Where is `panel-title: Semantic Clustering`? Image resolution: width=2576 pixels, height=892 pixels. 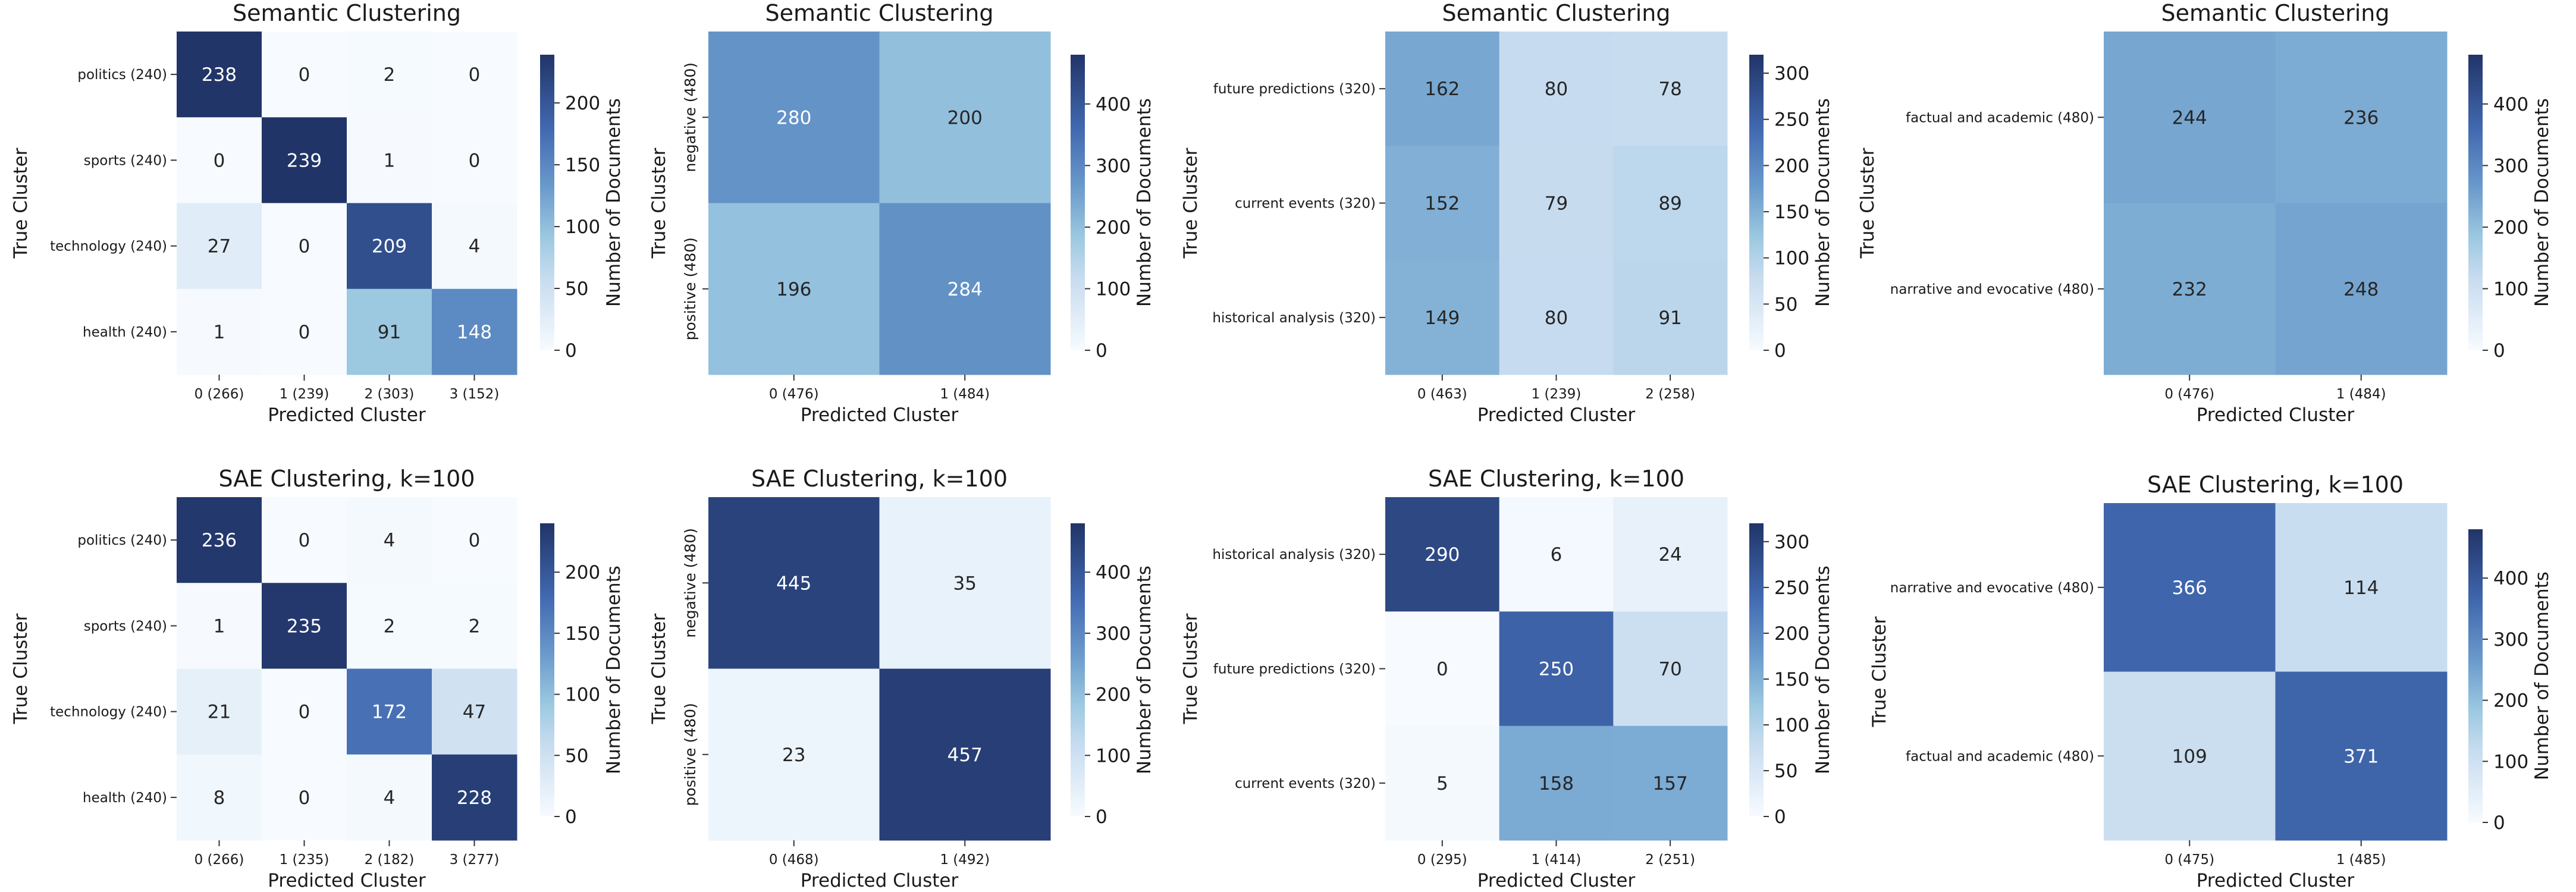 panel-title: Semantic Clustering is located at coordinates (879, 13).